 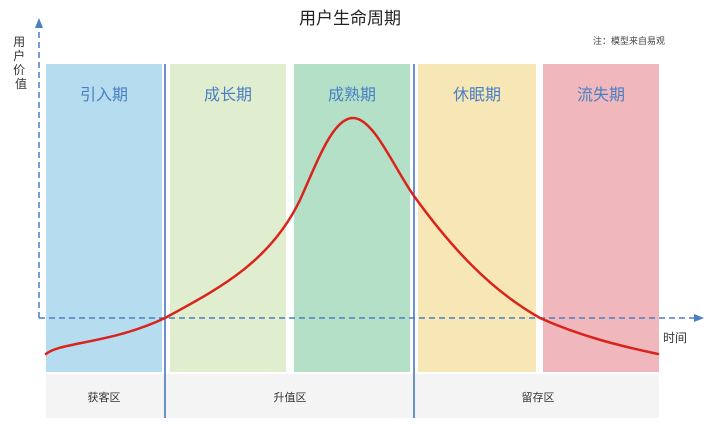 I want to click on stage-band-dormant, so click(x=477, y=218).